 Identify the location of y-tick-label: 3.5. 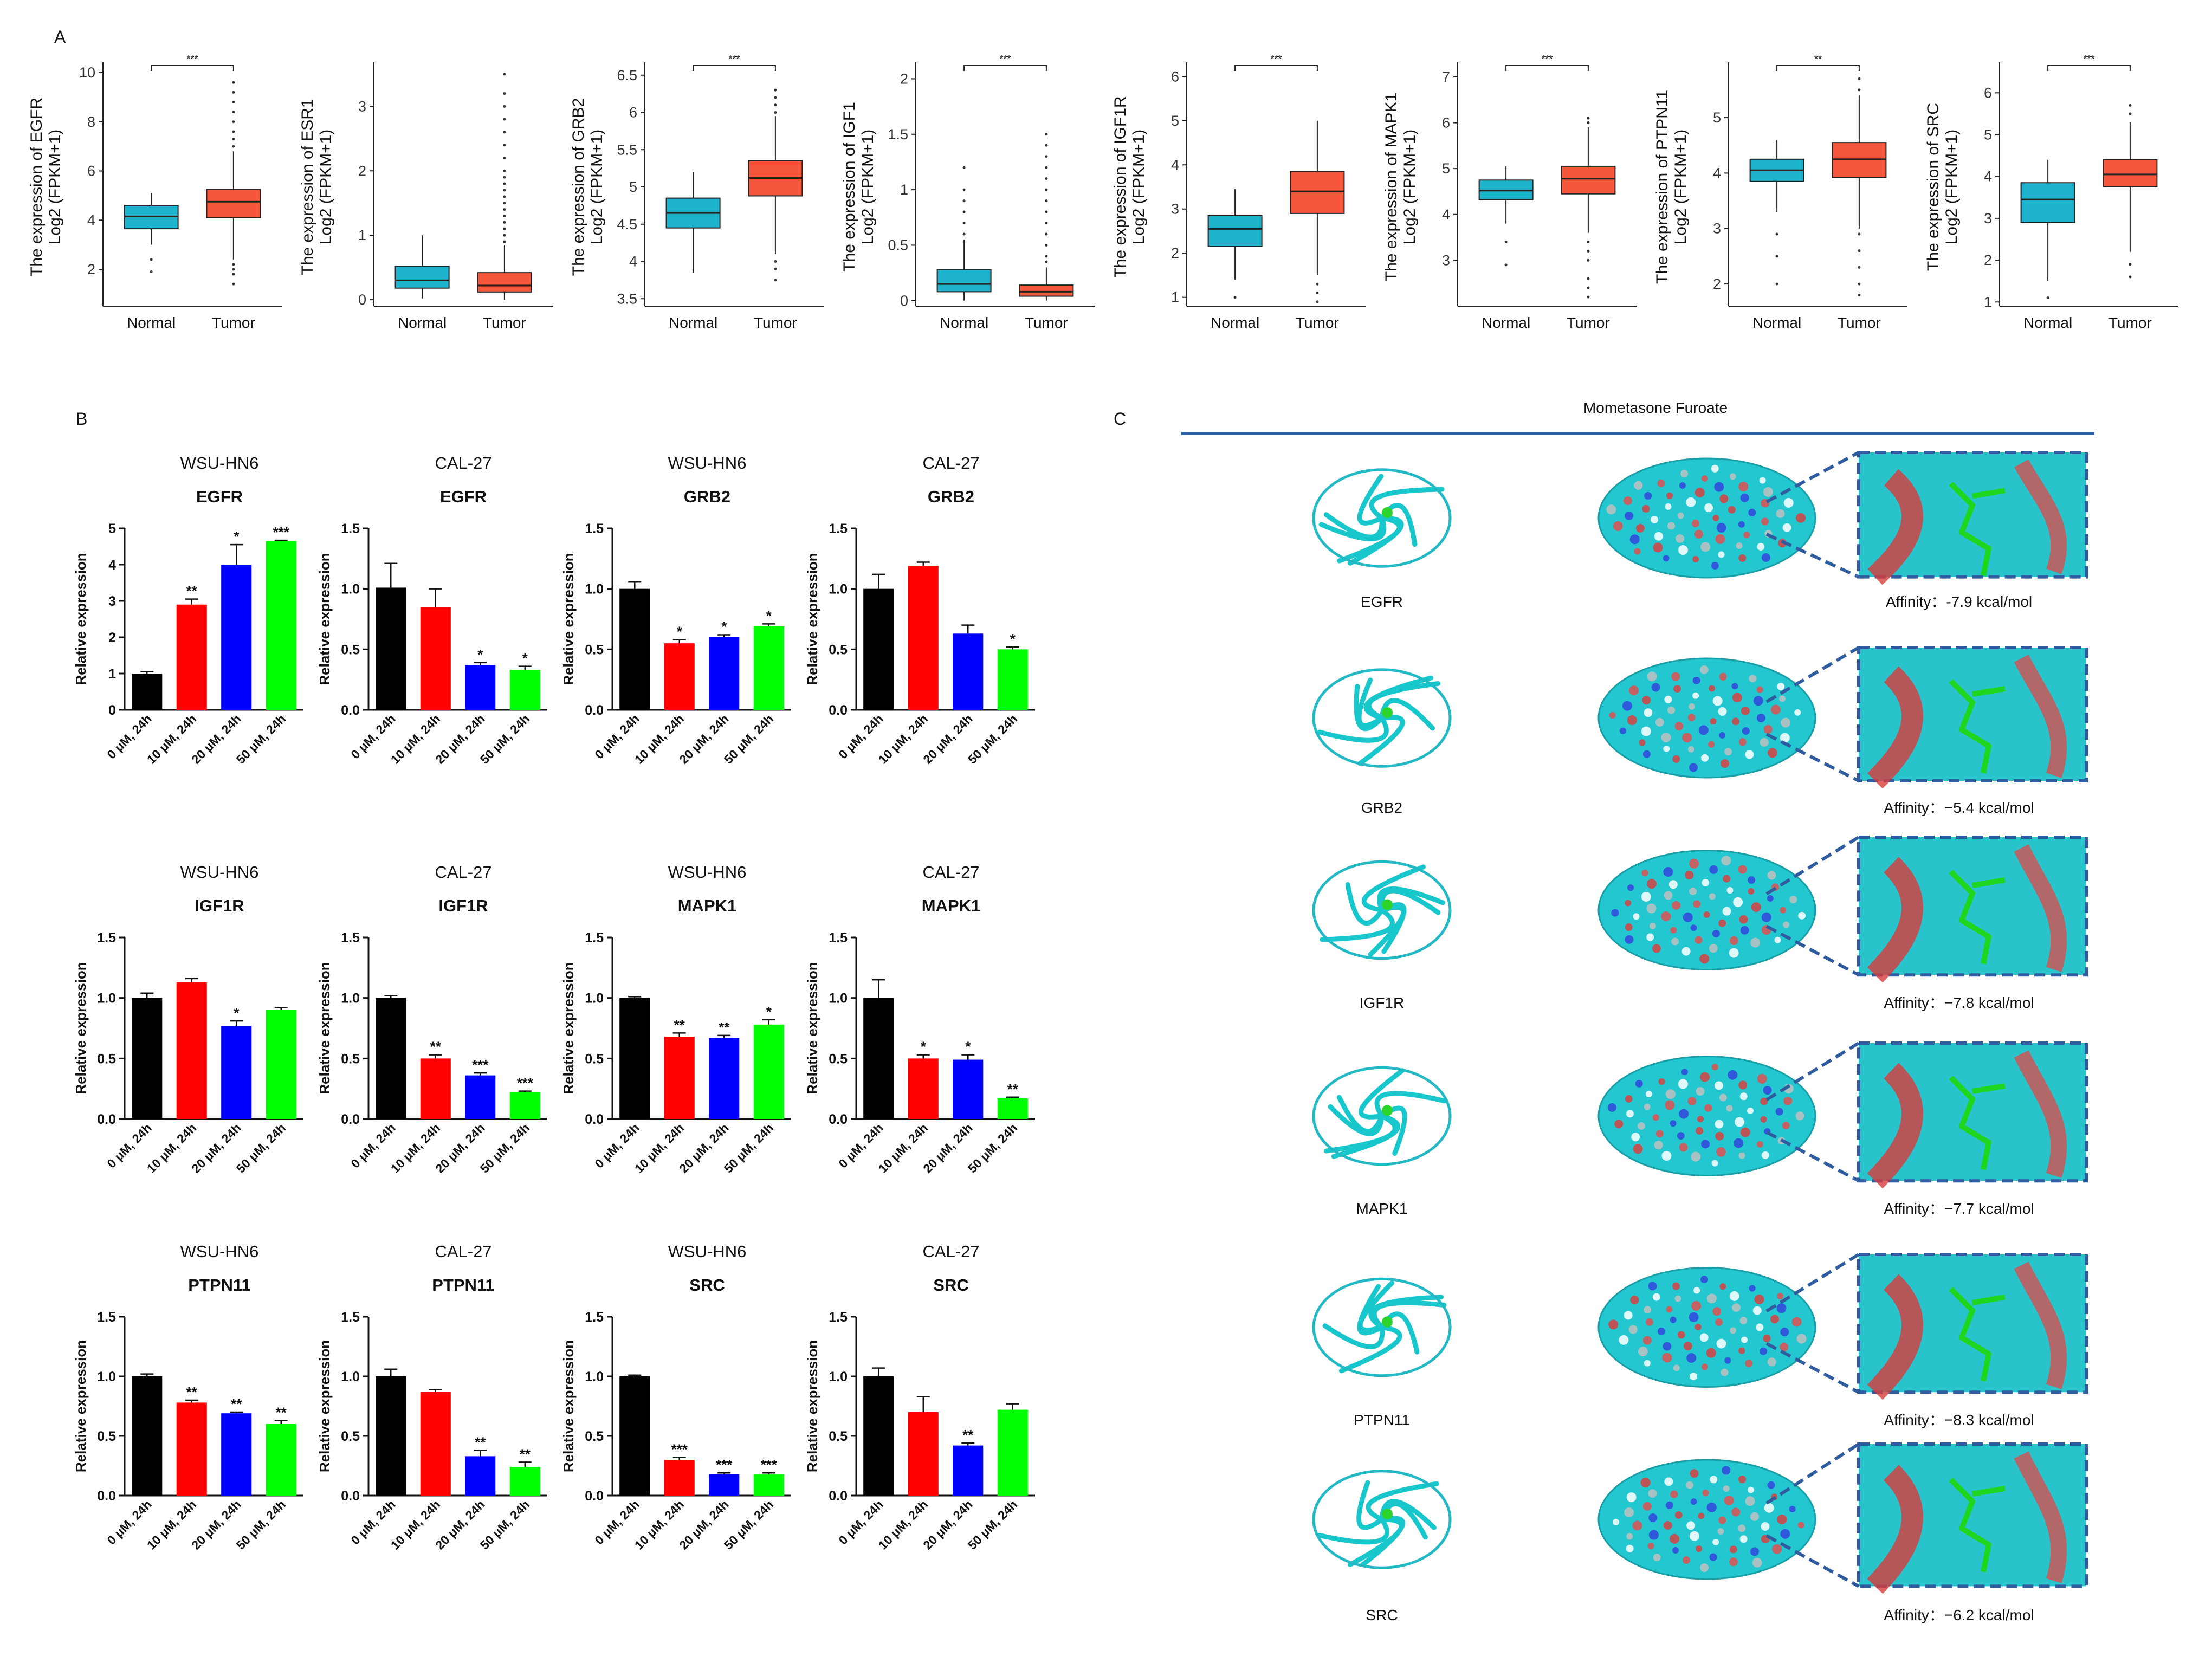
(627, 298).